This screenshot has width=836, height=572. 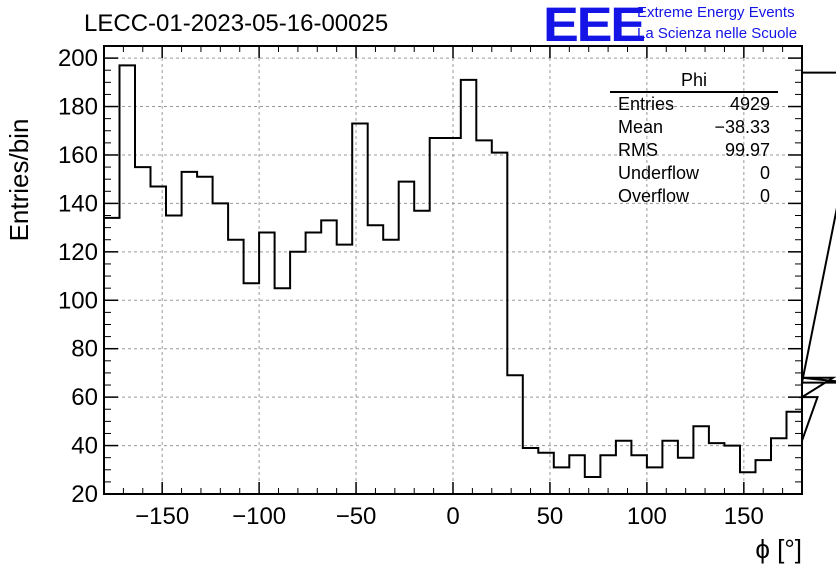 I want to click on stats-row-underflow: Underflow 0, so click(x=694, y=173).